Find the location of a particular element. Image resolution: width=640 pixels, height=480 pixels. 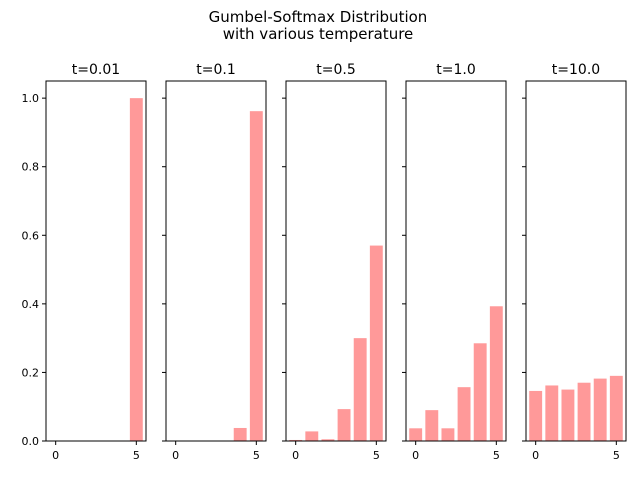

subplot-title: t=10.0 is located at coordinates (576, 70).